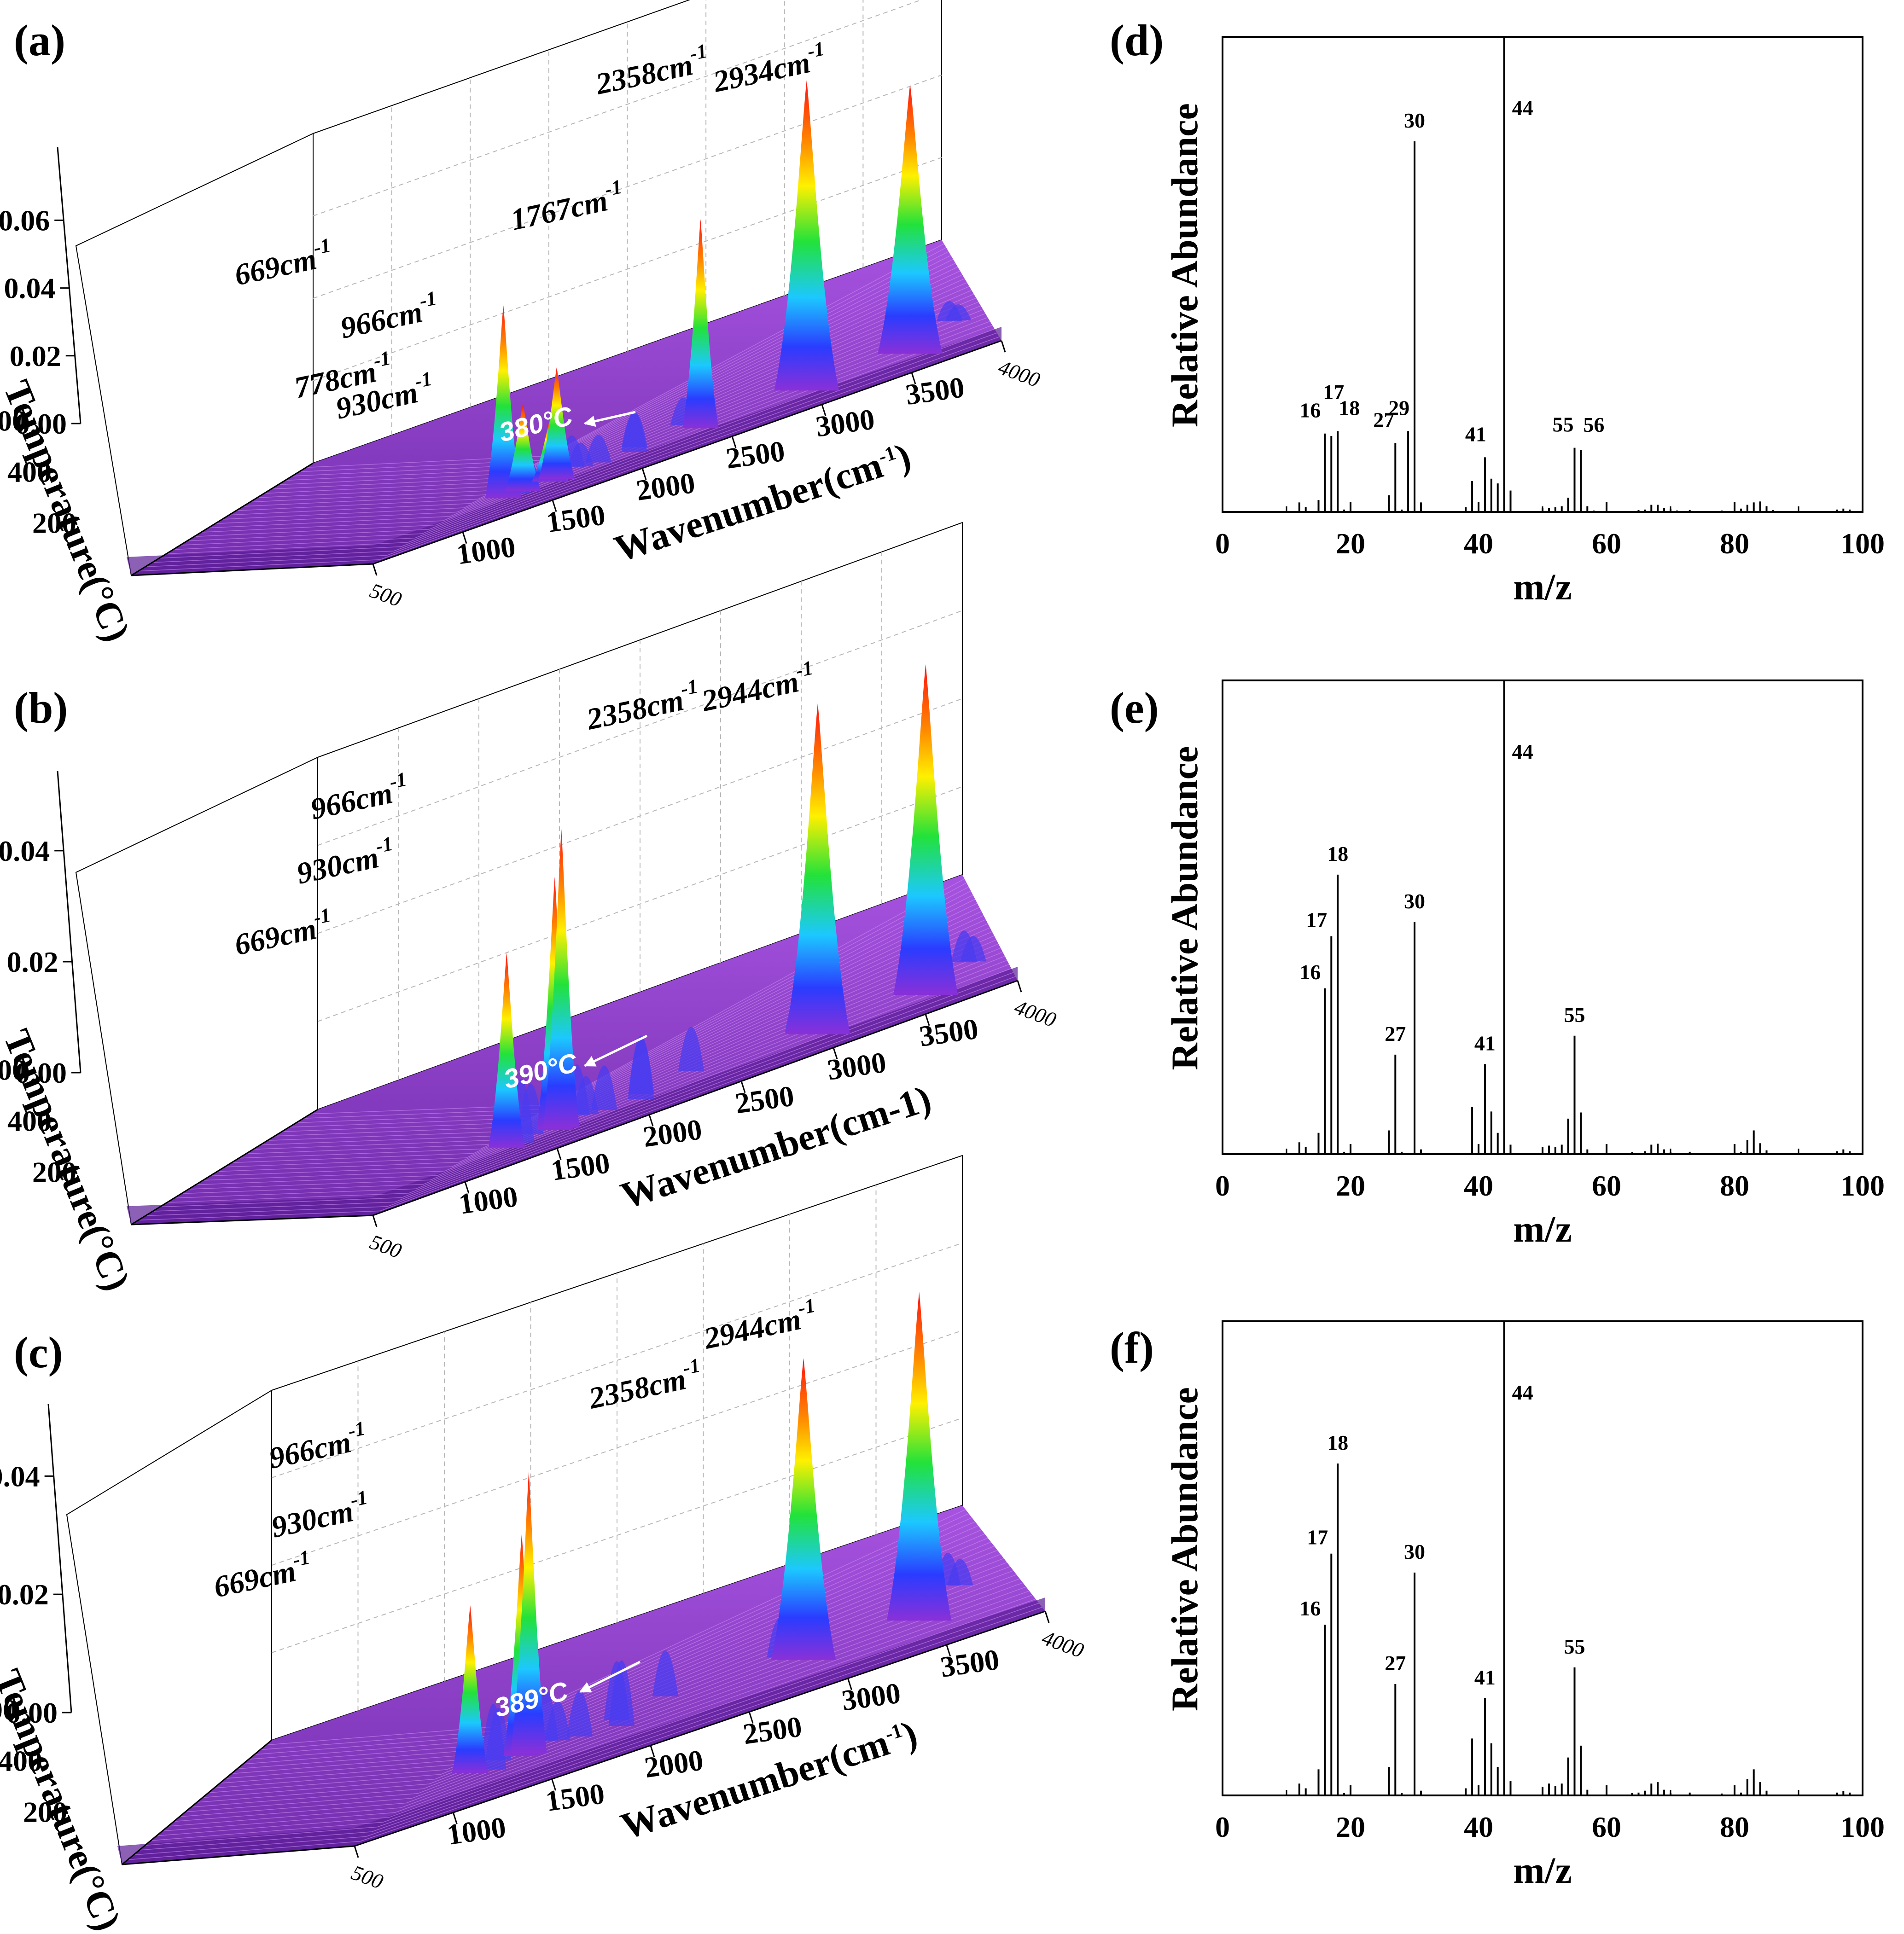 Image resolution: width=1904 pixels, height=1934 pixels. Describe the element at coordinates (1523, 1392) in the screenshot. I see `ms-peak-label-44: 44` at that location.